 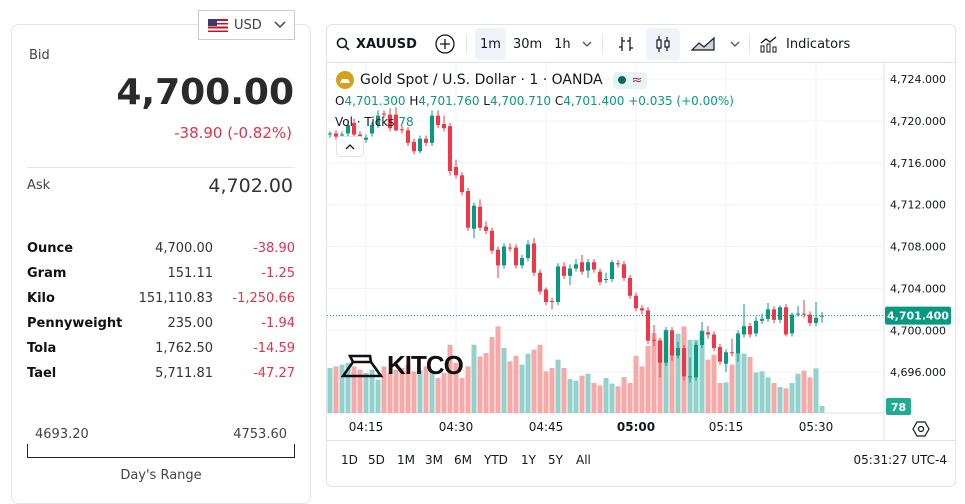 I want to click on gold-symbol-icon, so click(x=345, y=80).